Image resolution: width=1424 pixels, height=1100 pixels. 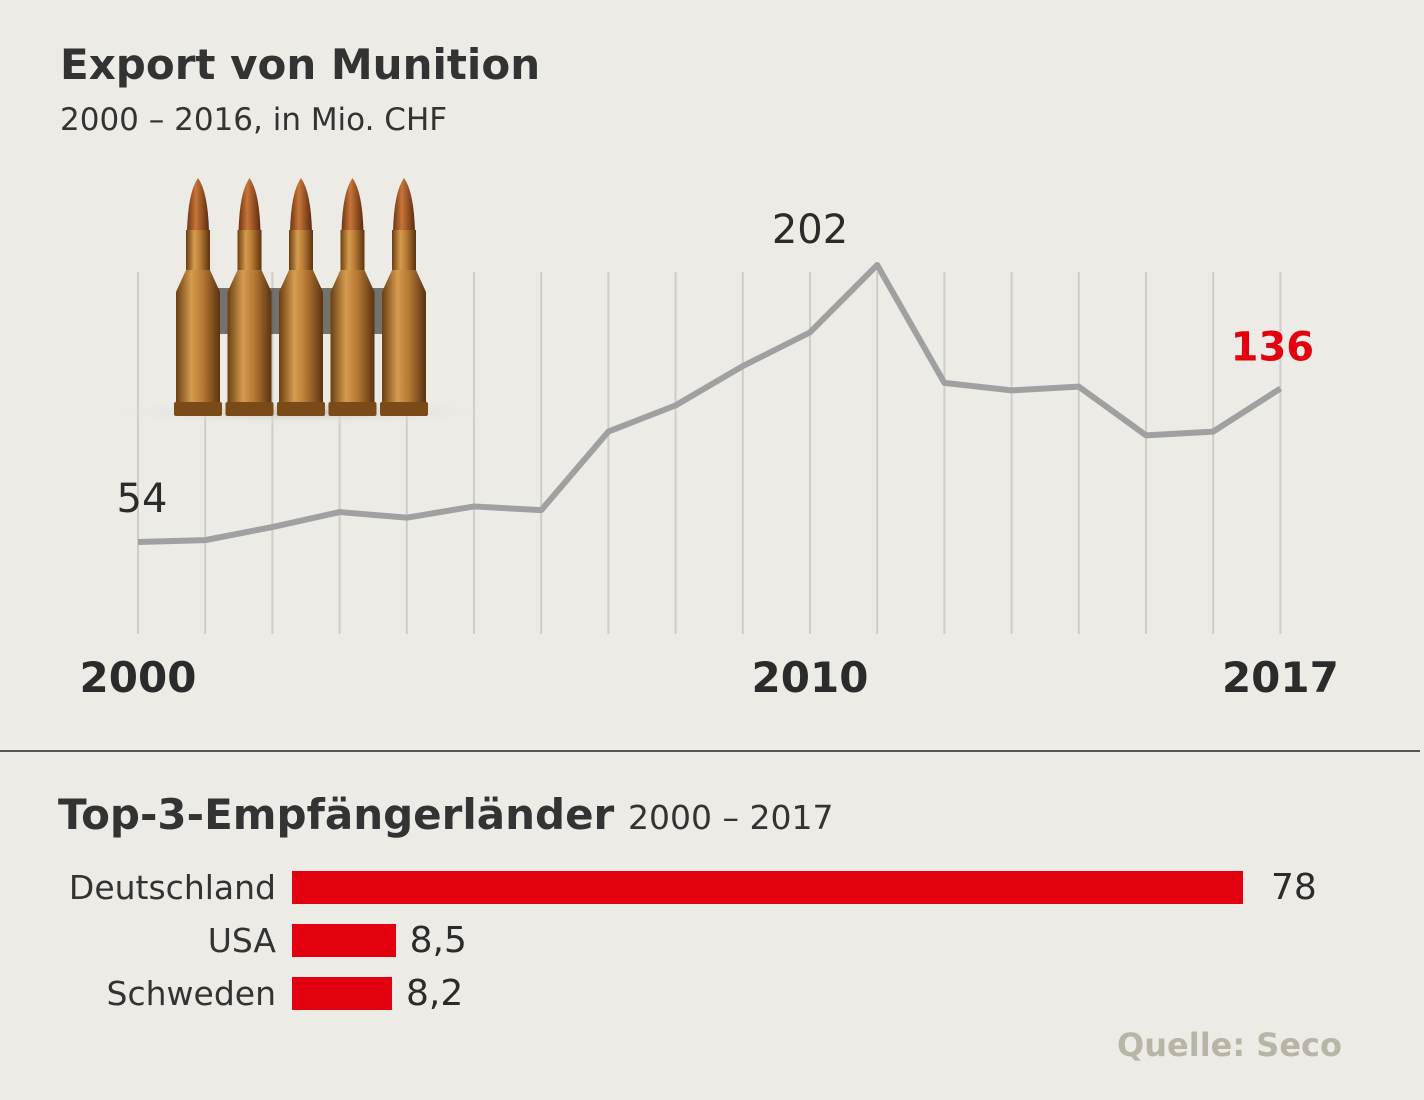 What do you see at coordinates (241, 940) in the screenshot?
I see `bar-label: USA` at bounding box center [241, 940].